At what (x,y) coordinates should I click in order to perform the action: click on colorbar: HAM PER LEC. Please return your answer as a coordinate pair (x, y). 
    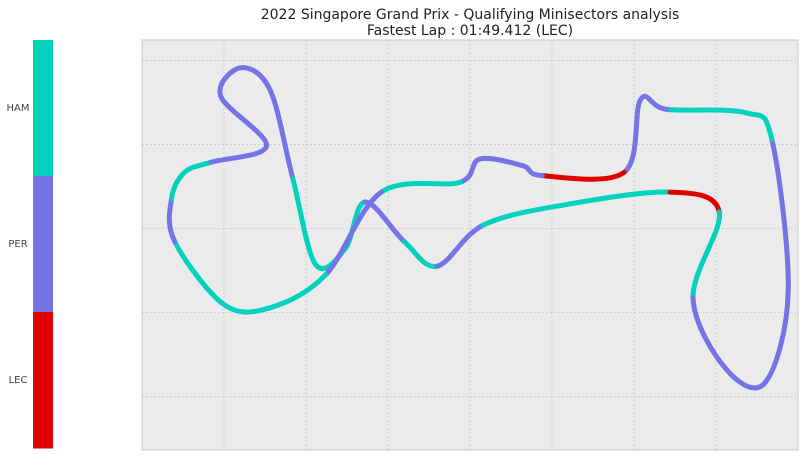
    Looking at the image, I should click on (30, 244).